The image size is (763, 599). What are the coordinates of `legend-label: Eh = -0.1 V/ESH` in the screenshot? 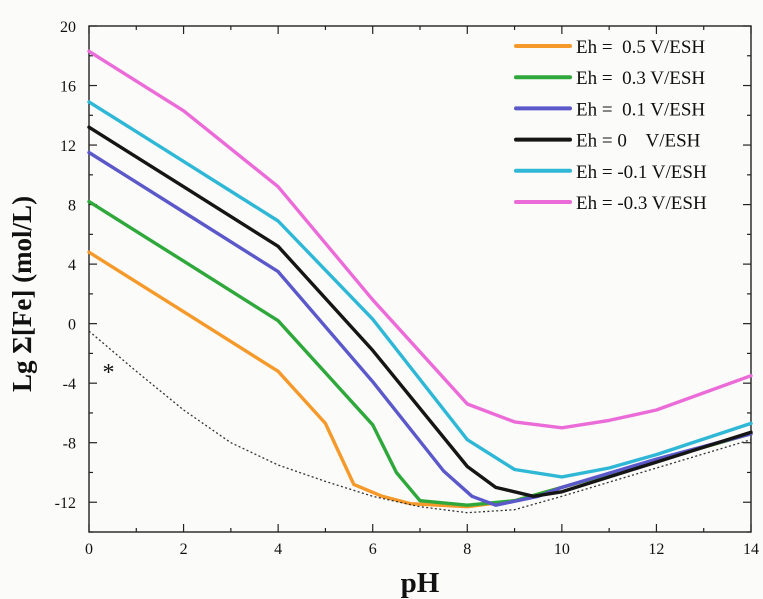 It's located at (641, 172).